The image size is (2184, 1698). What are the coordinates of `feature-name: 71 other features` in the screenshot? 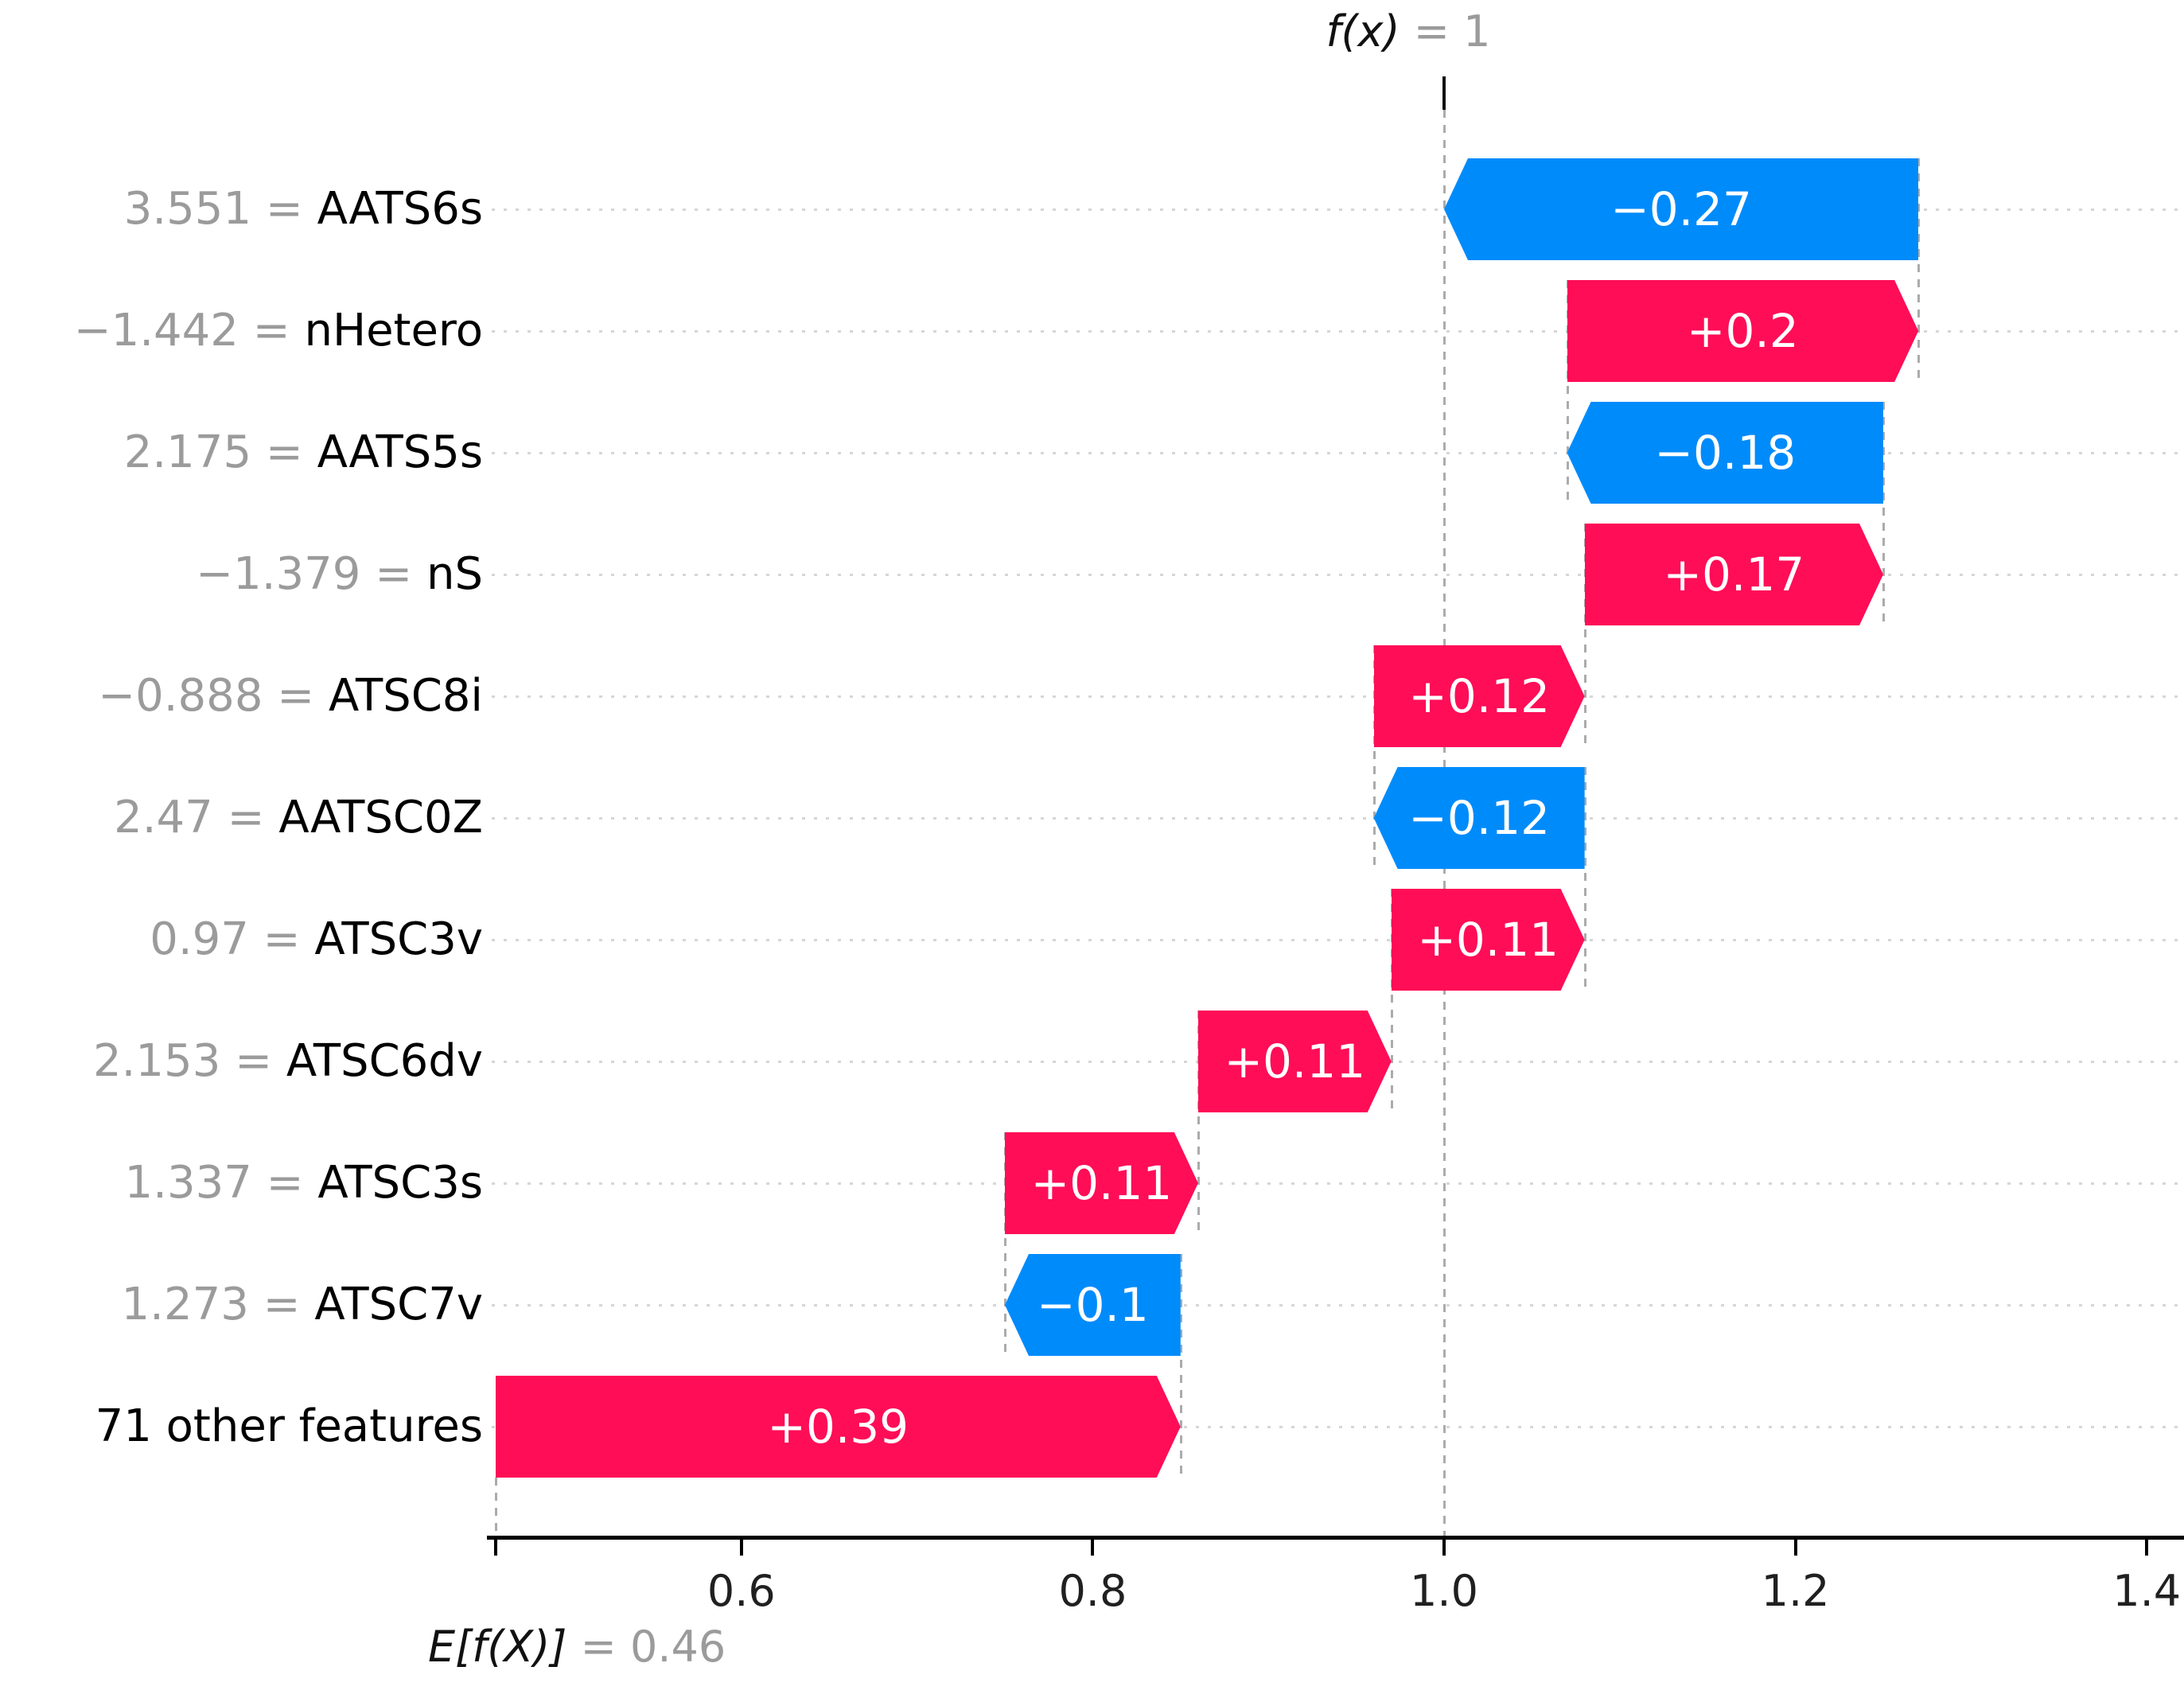 It's located at (289, 1426).